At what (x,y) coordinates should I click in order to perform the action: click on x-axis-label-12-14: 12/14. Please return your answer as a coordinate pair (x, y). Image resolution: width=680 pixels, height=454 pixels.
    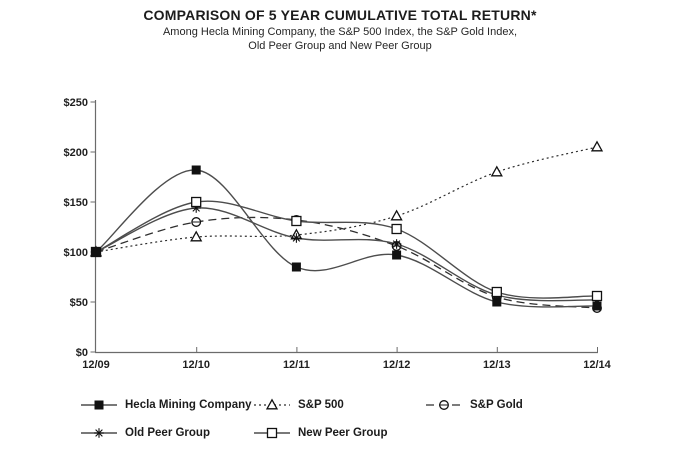
    Looking at the image, I should click on (597, 365).